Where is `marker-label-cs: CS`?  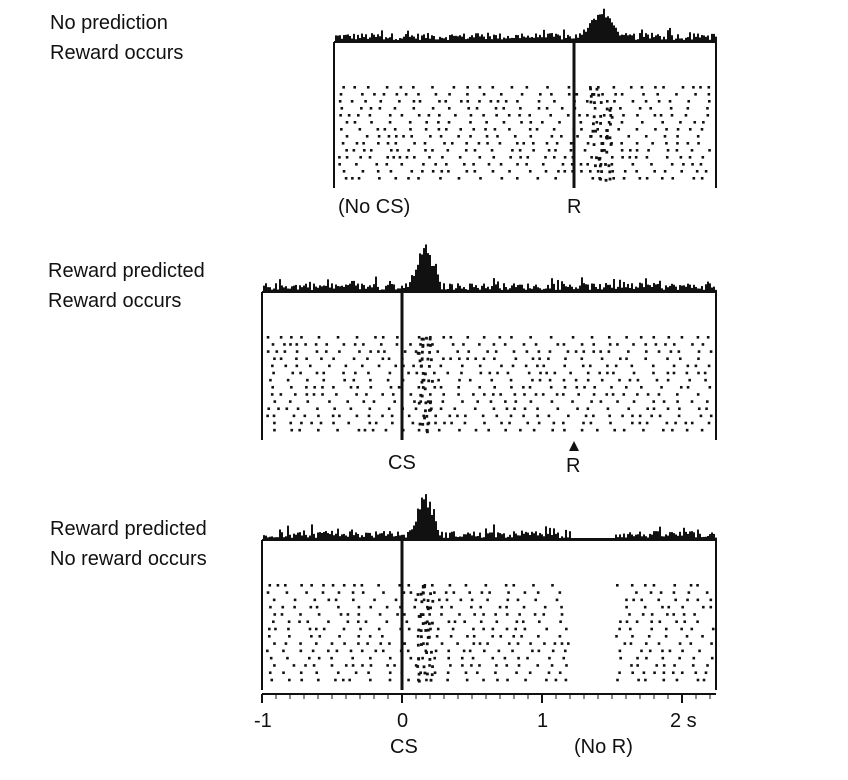 marker-label-cs: CS is located at coordinates (402, 463).